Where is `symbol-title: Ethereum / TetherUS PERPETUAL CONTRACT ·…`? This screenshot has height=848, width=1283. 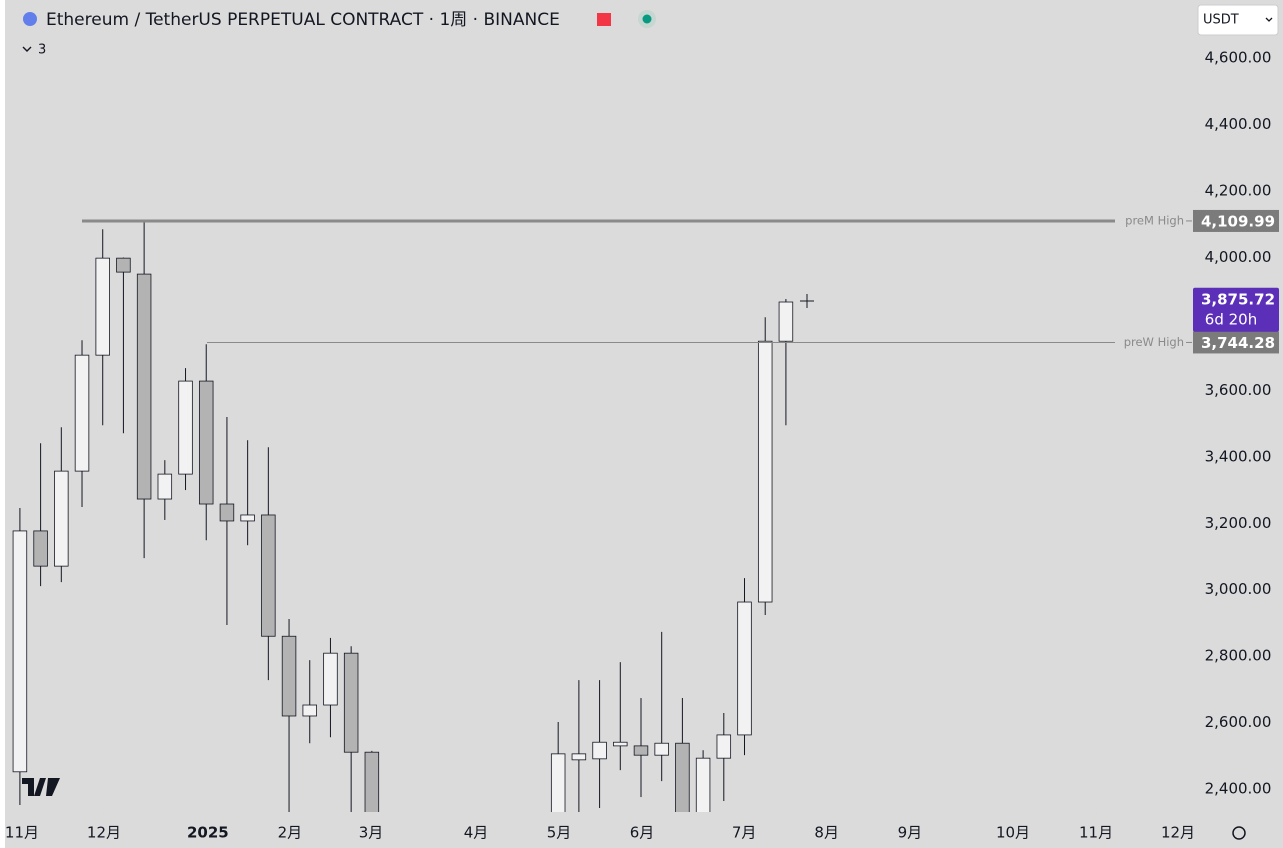 symbol-title: Ethereum / TetherUS PERPETUAL CONTRACT ·… is located at coordinates (303, 20).